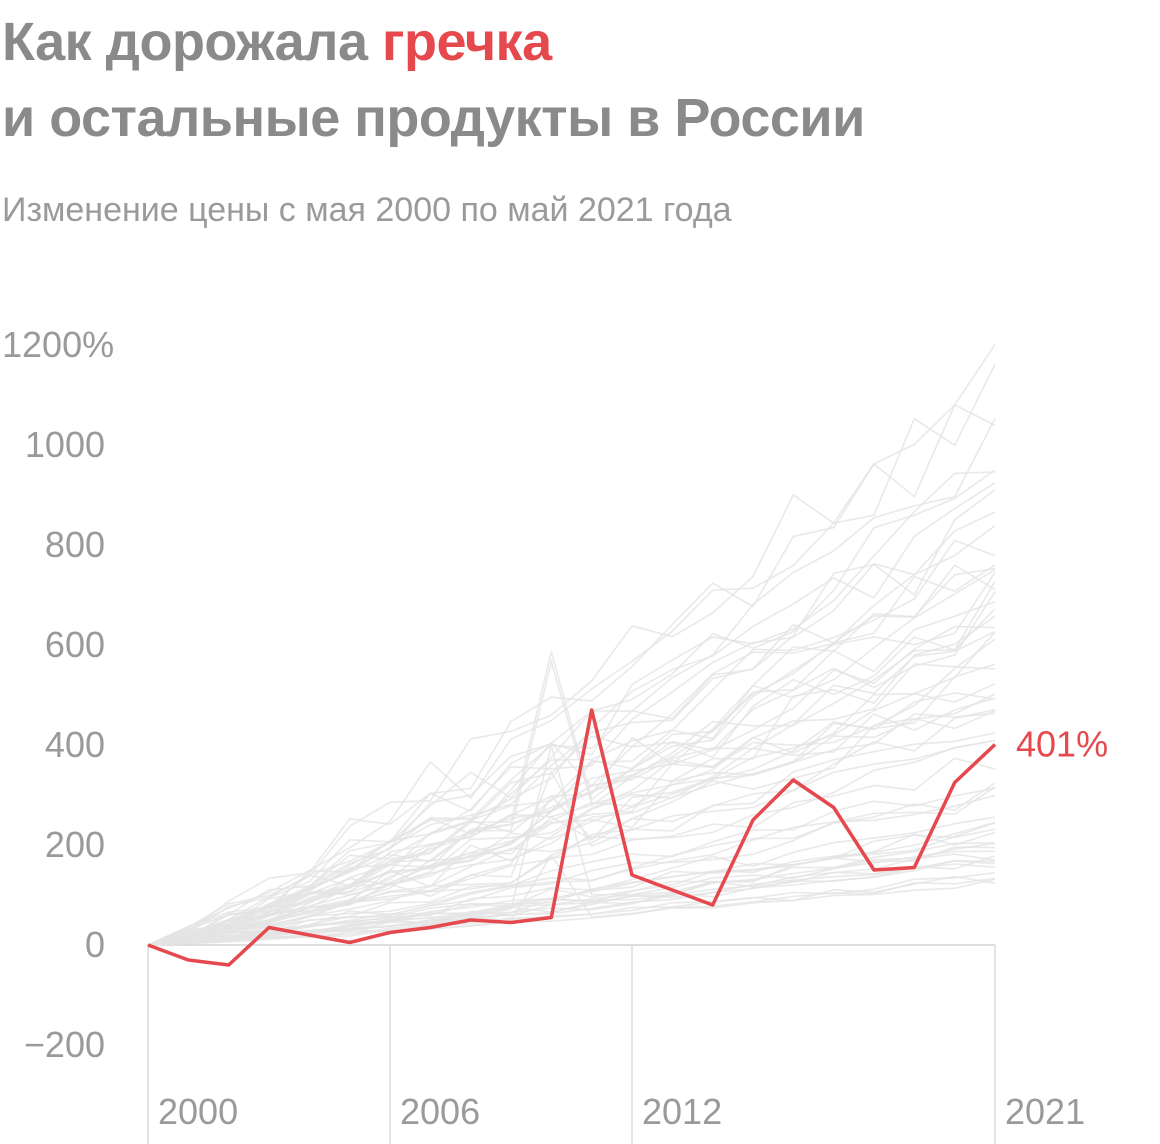 The height and width of the screenshot is (1144, 1160). What do you see at coordinates (682, 1111) in the screenshot?
I see `x-tick-label: 2012` at bounding box center [682, 1111].